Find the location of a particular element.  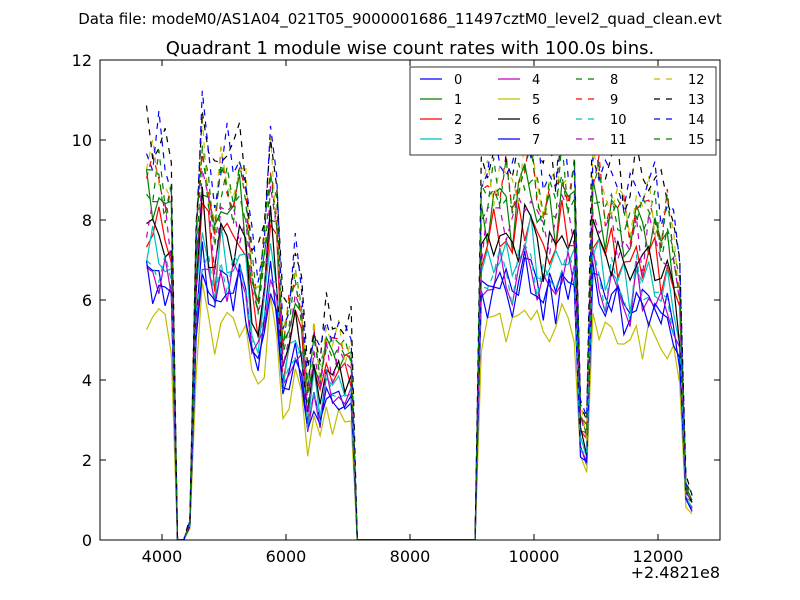

legend-label-14: 14 is located at coordinates (696, 120).